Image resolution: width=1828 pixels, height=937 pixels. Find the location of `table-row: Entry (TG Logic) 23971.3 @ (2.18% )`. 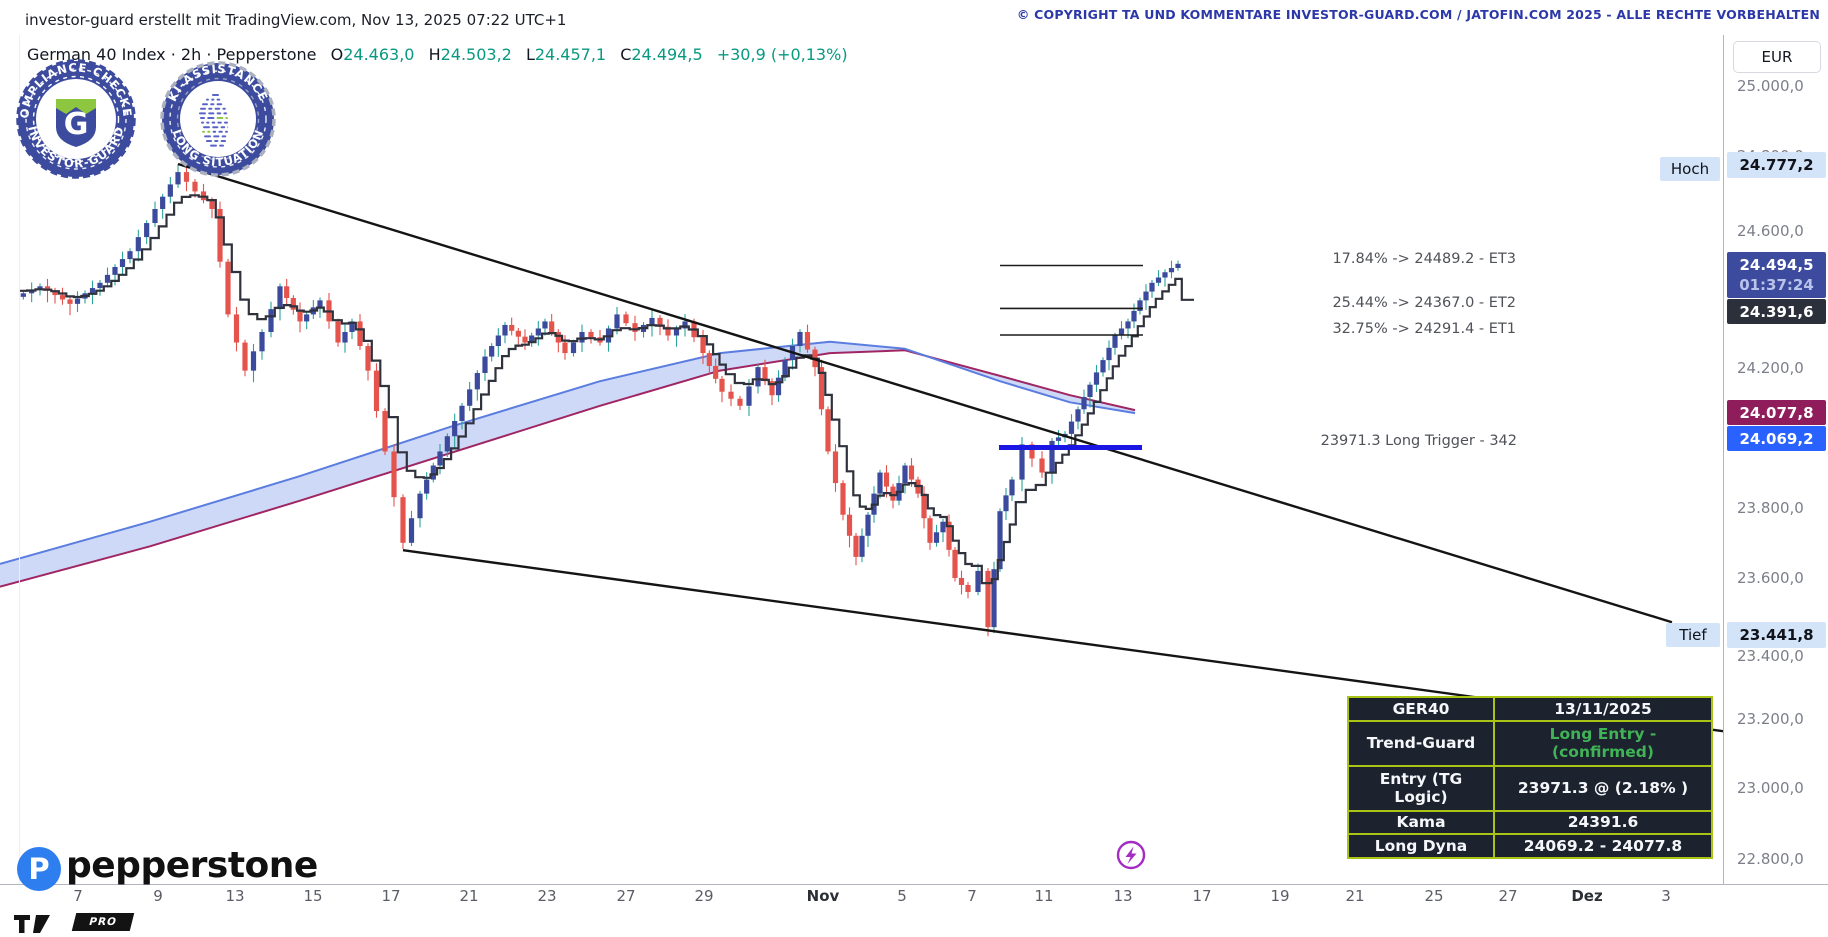

table-row: Entry (TG Logic) 23971.3 @ (2.18% ) is located at coordinates (1530, 788).